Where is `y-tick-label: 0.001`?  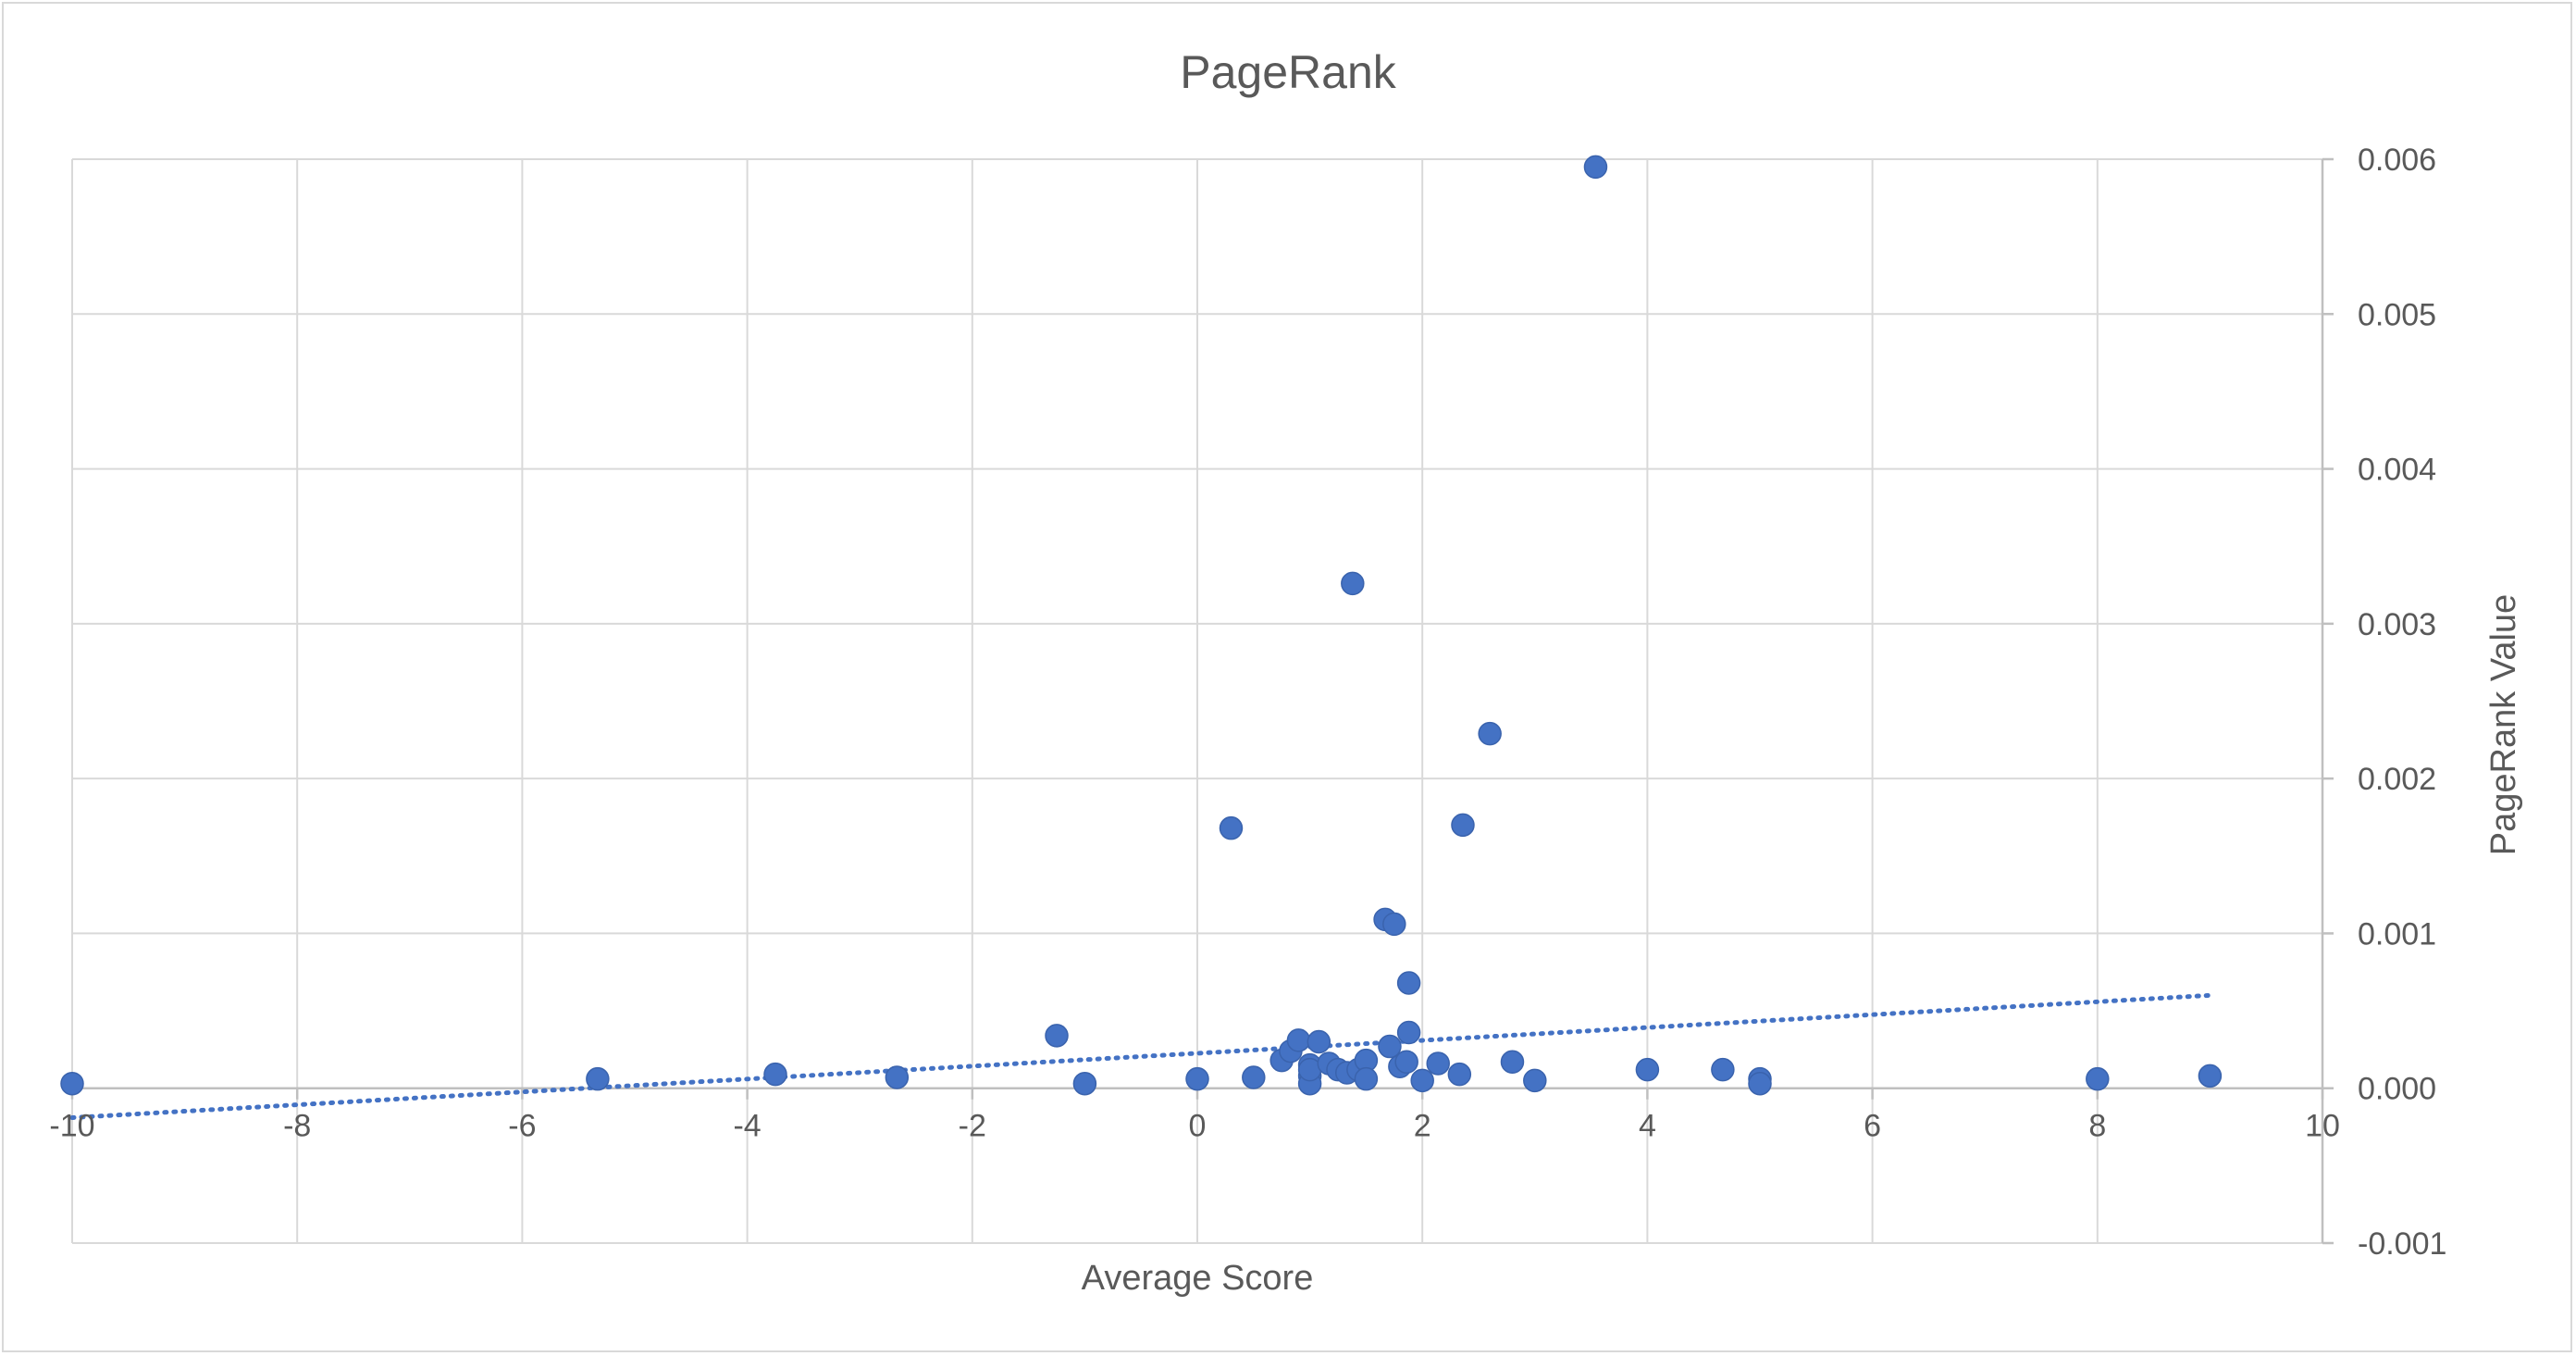
y-tick-label: 0.001 is located at coordinates (2397, 934).